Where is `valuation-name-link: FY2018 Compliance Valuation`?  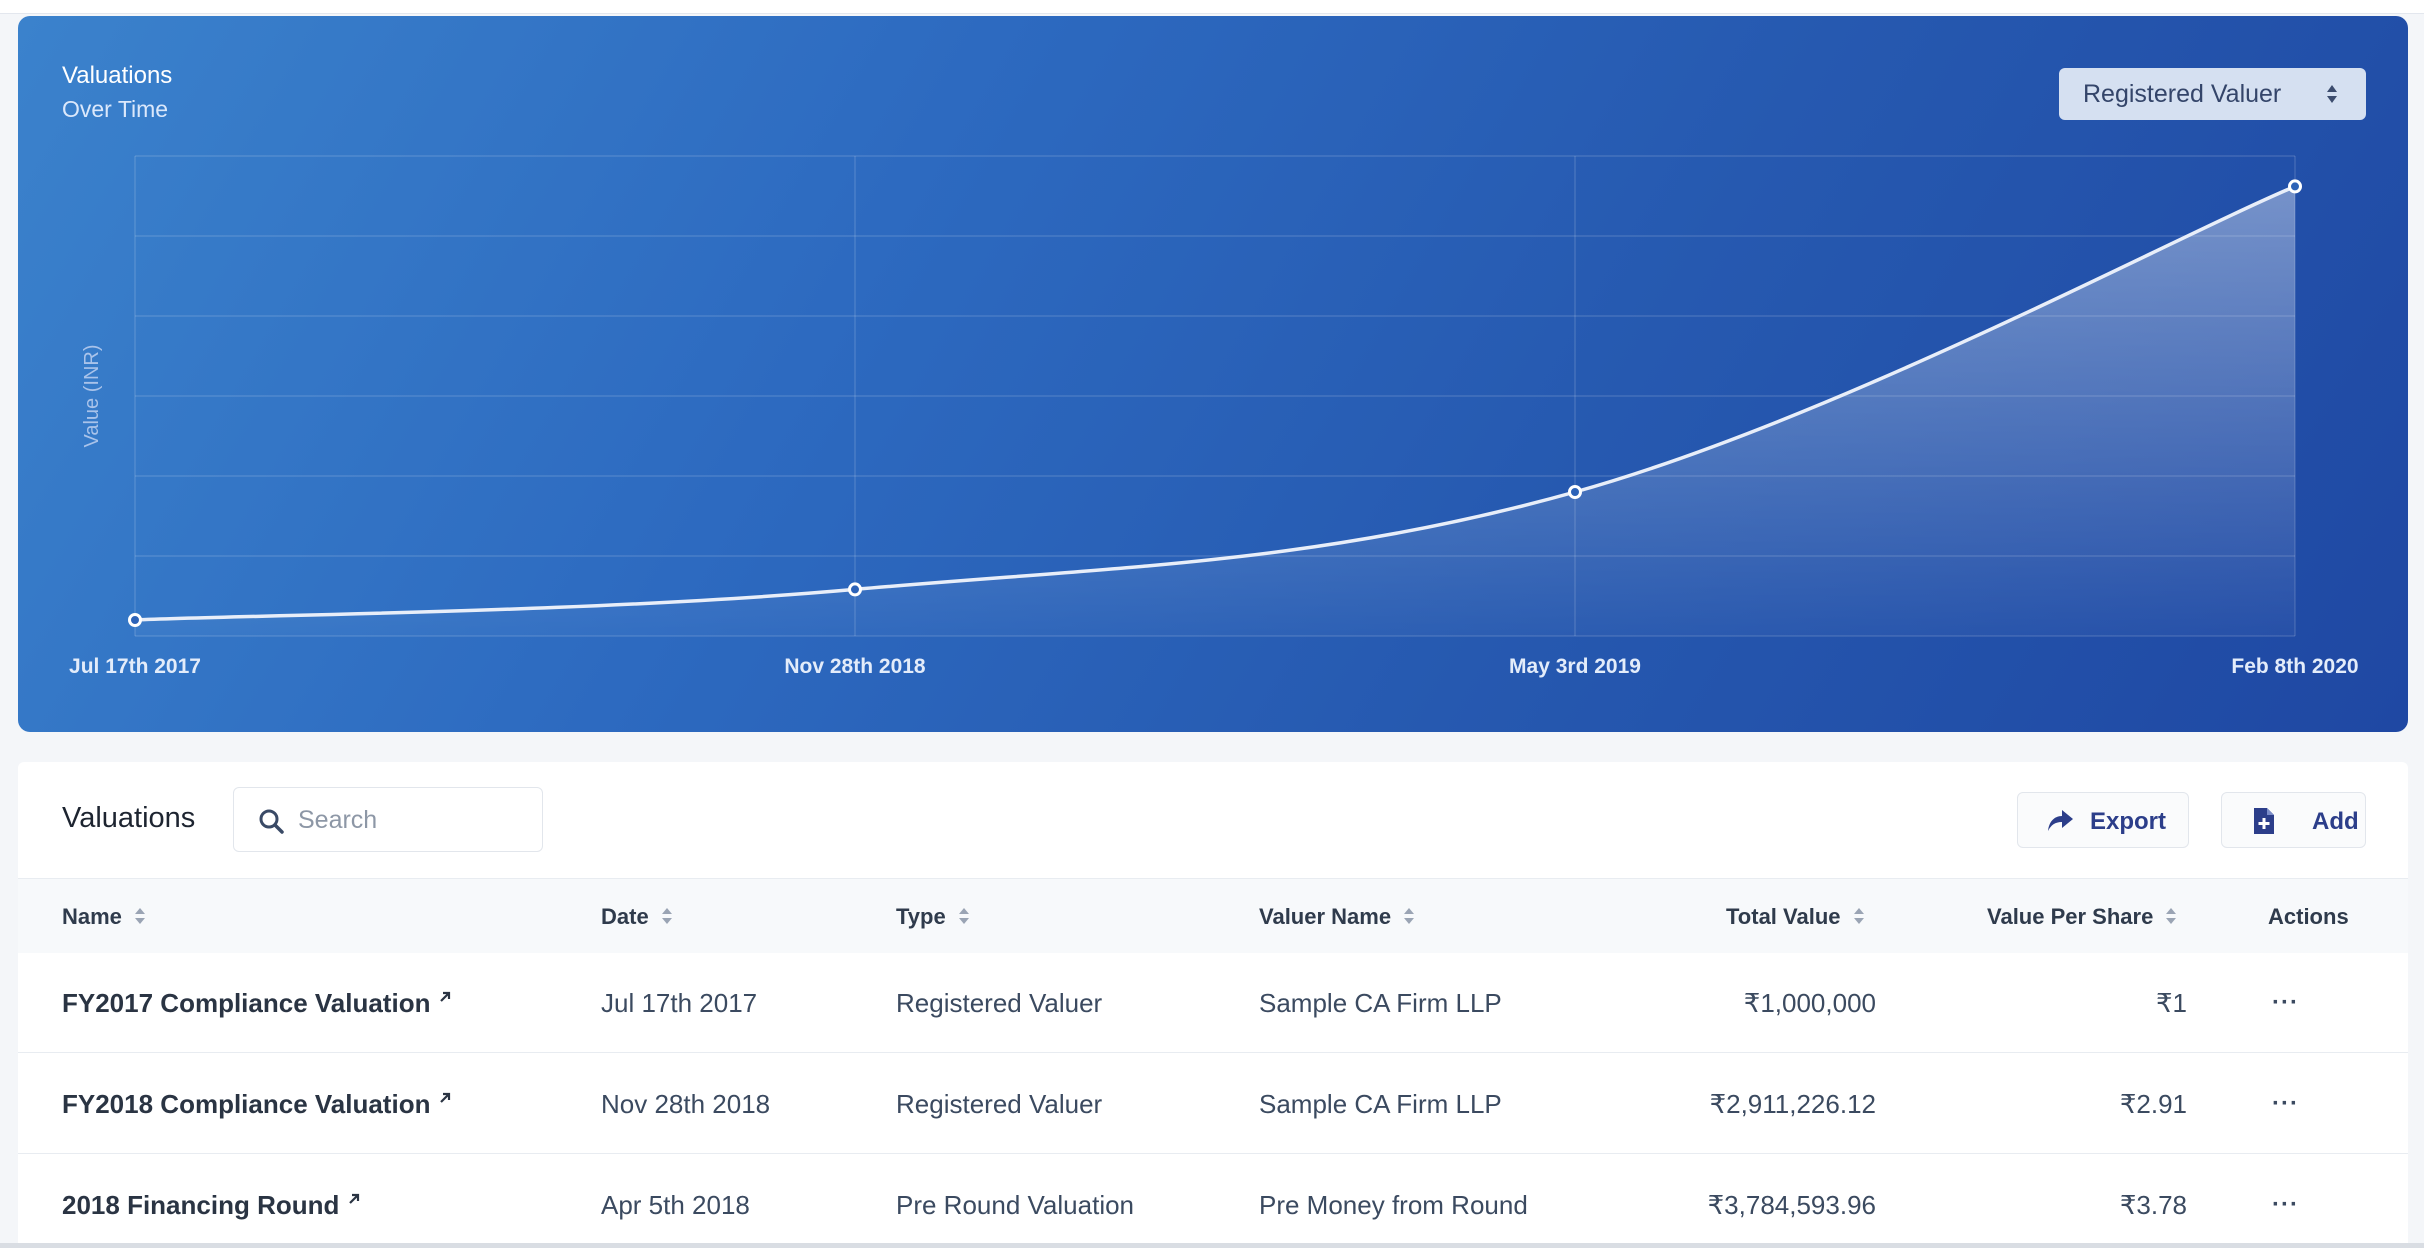 valuation-name-link: FY2018 Compliance Valuation is located at coordinates (257, 1104).